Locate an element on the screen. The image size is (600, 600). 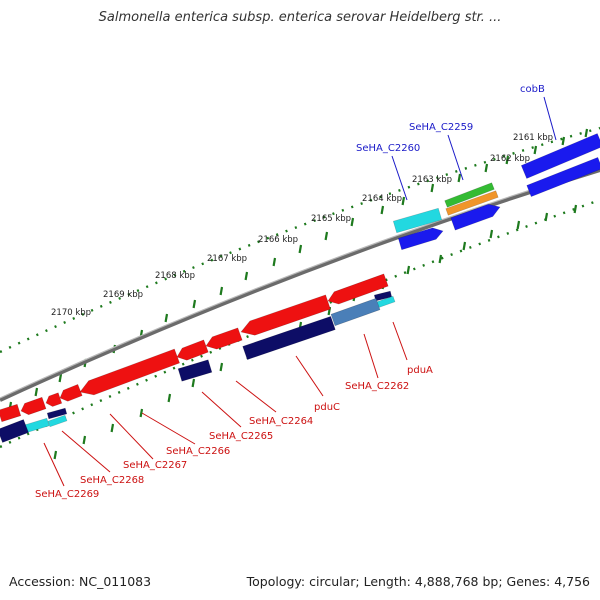
gene-label-seha-c2262: SeHA_C2262 is located at coordinates (377, 386).